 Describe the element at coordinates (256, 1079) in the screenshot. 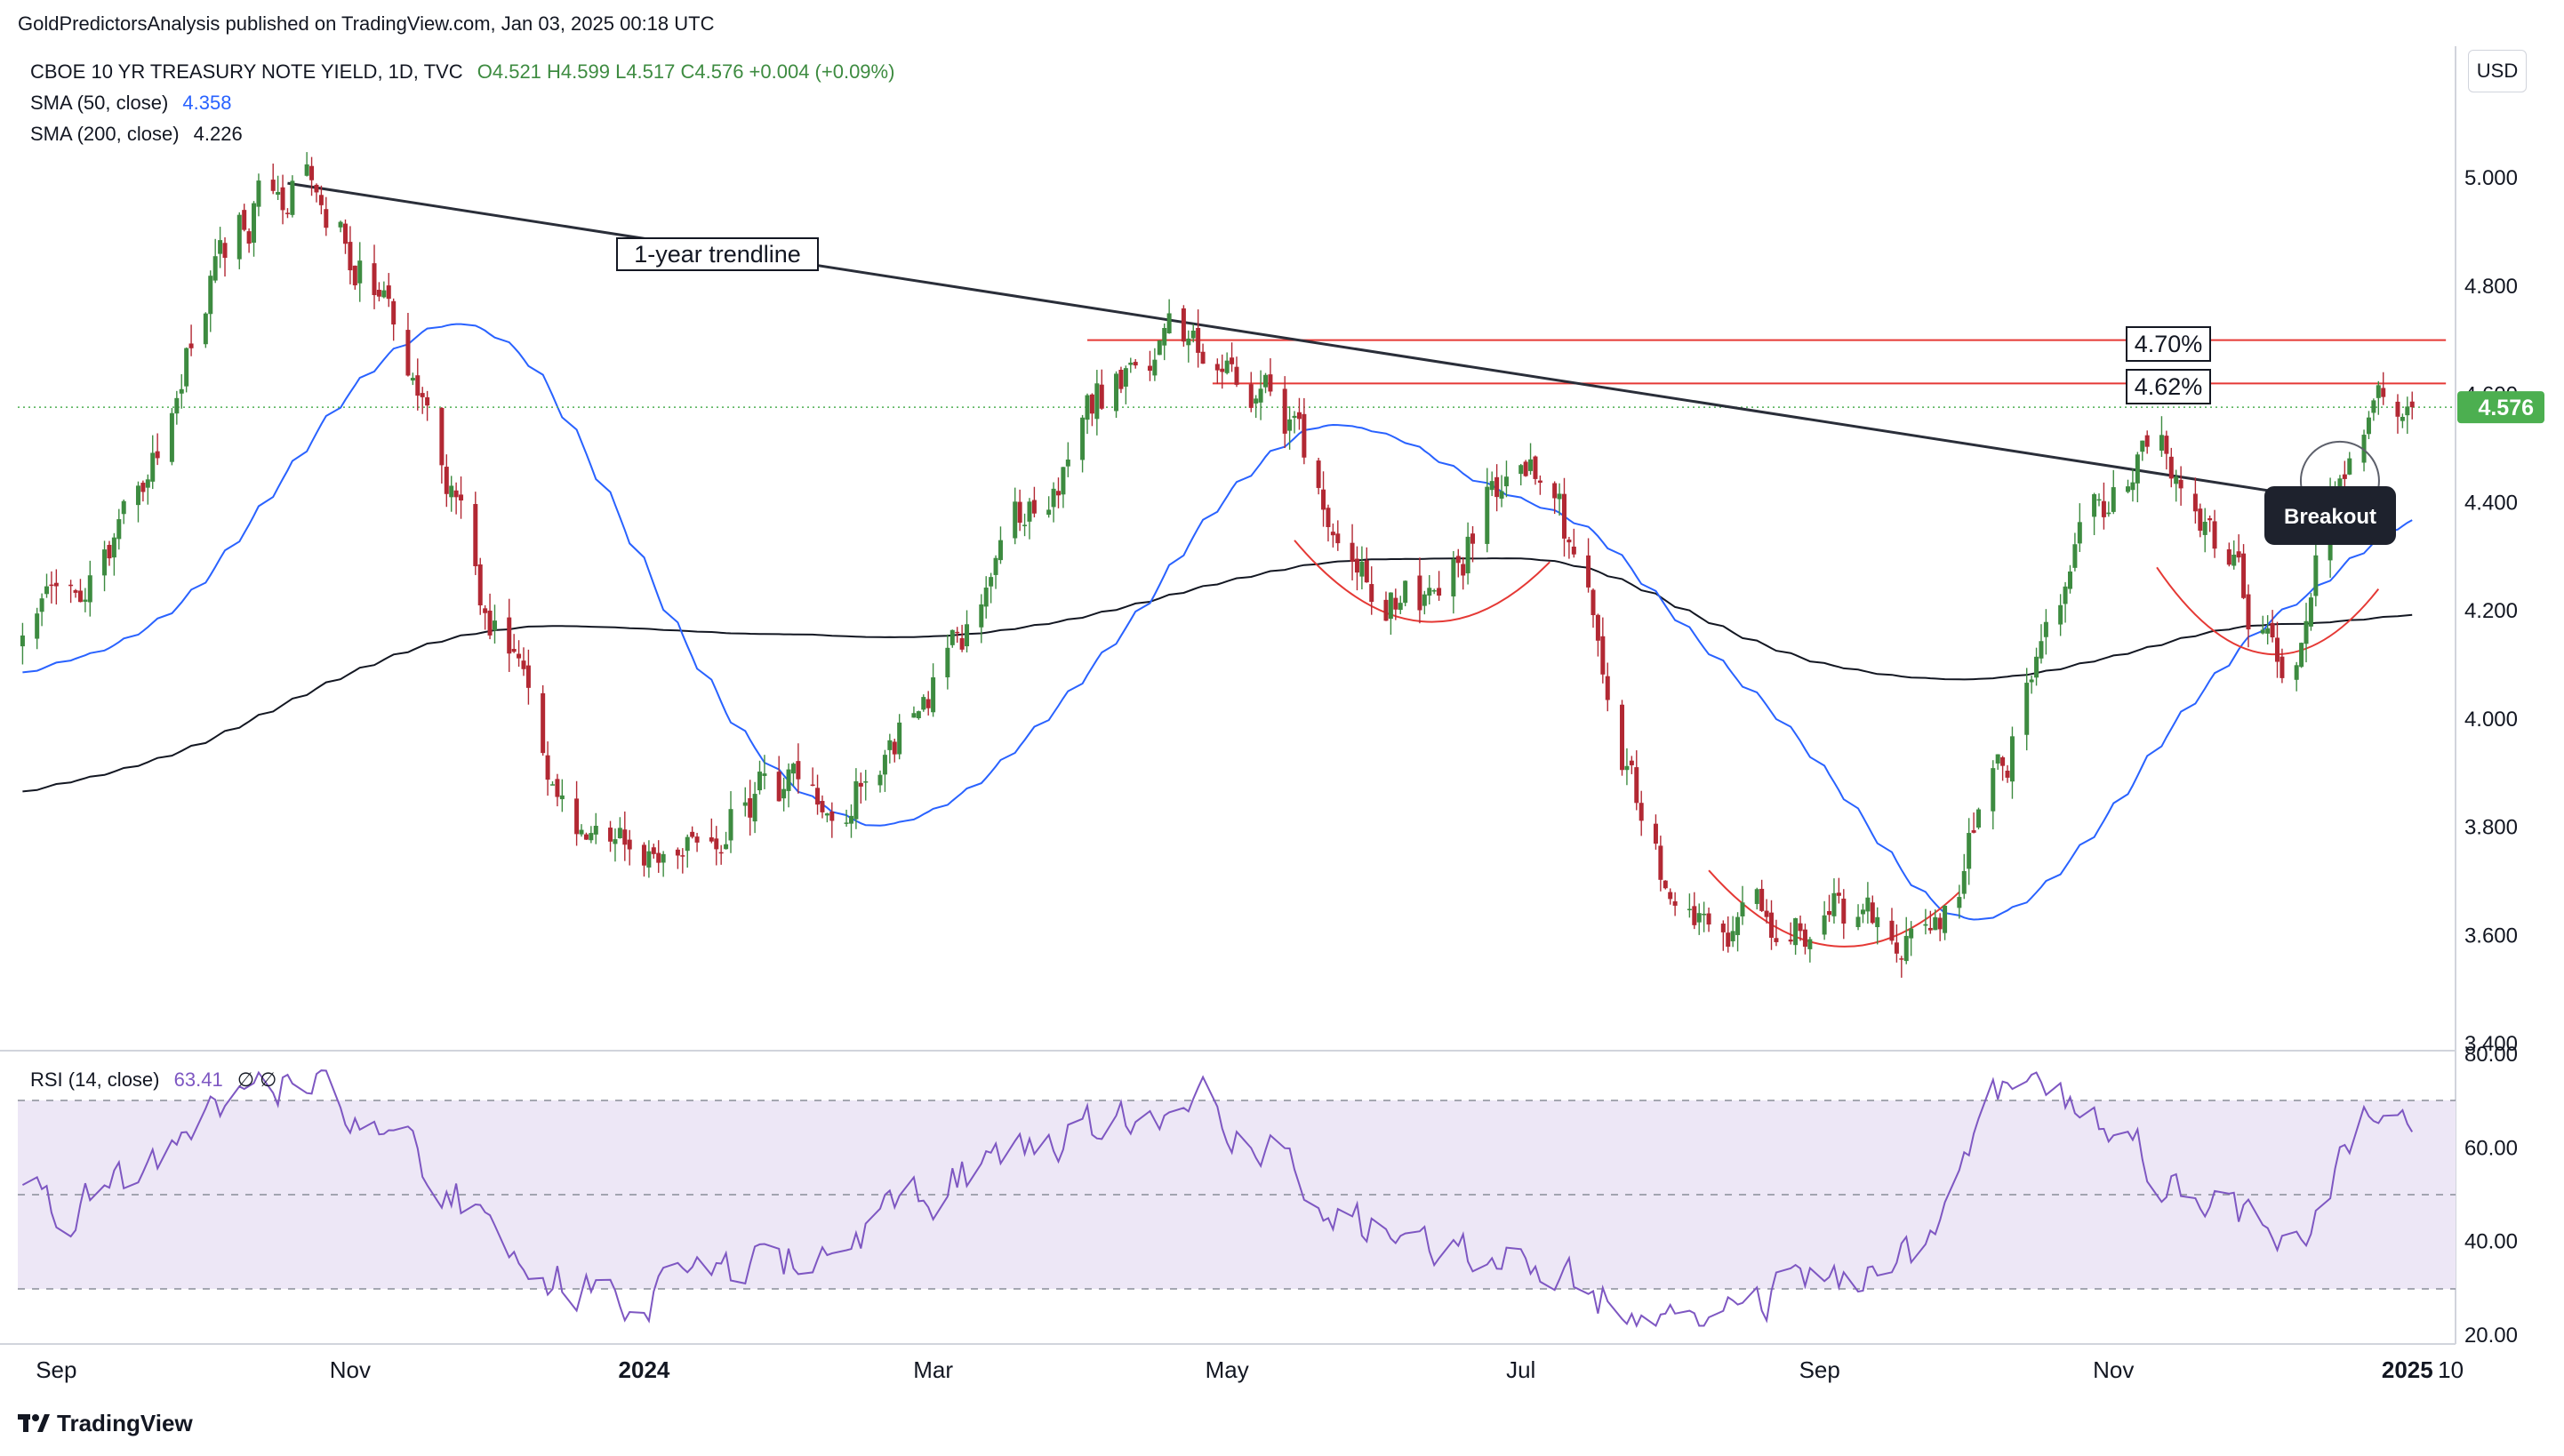

I see `rsi-extra: ∅ ∅` at that location.